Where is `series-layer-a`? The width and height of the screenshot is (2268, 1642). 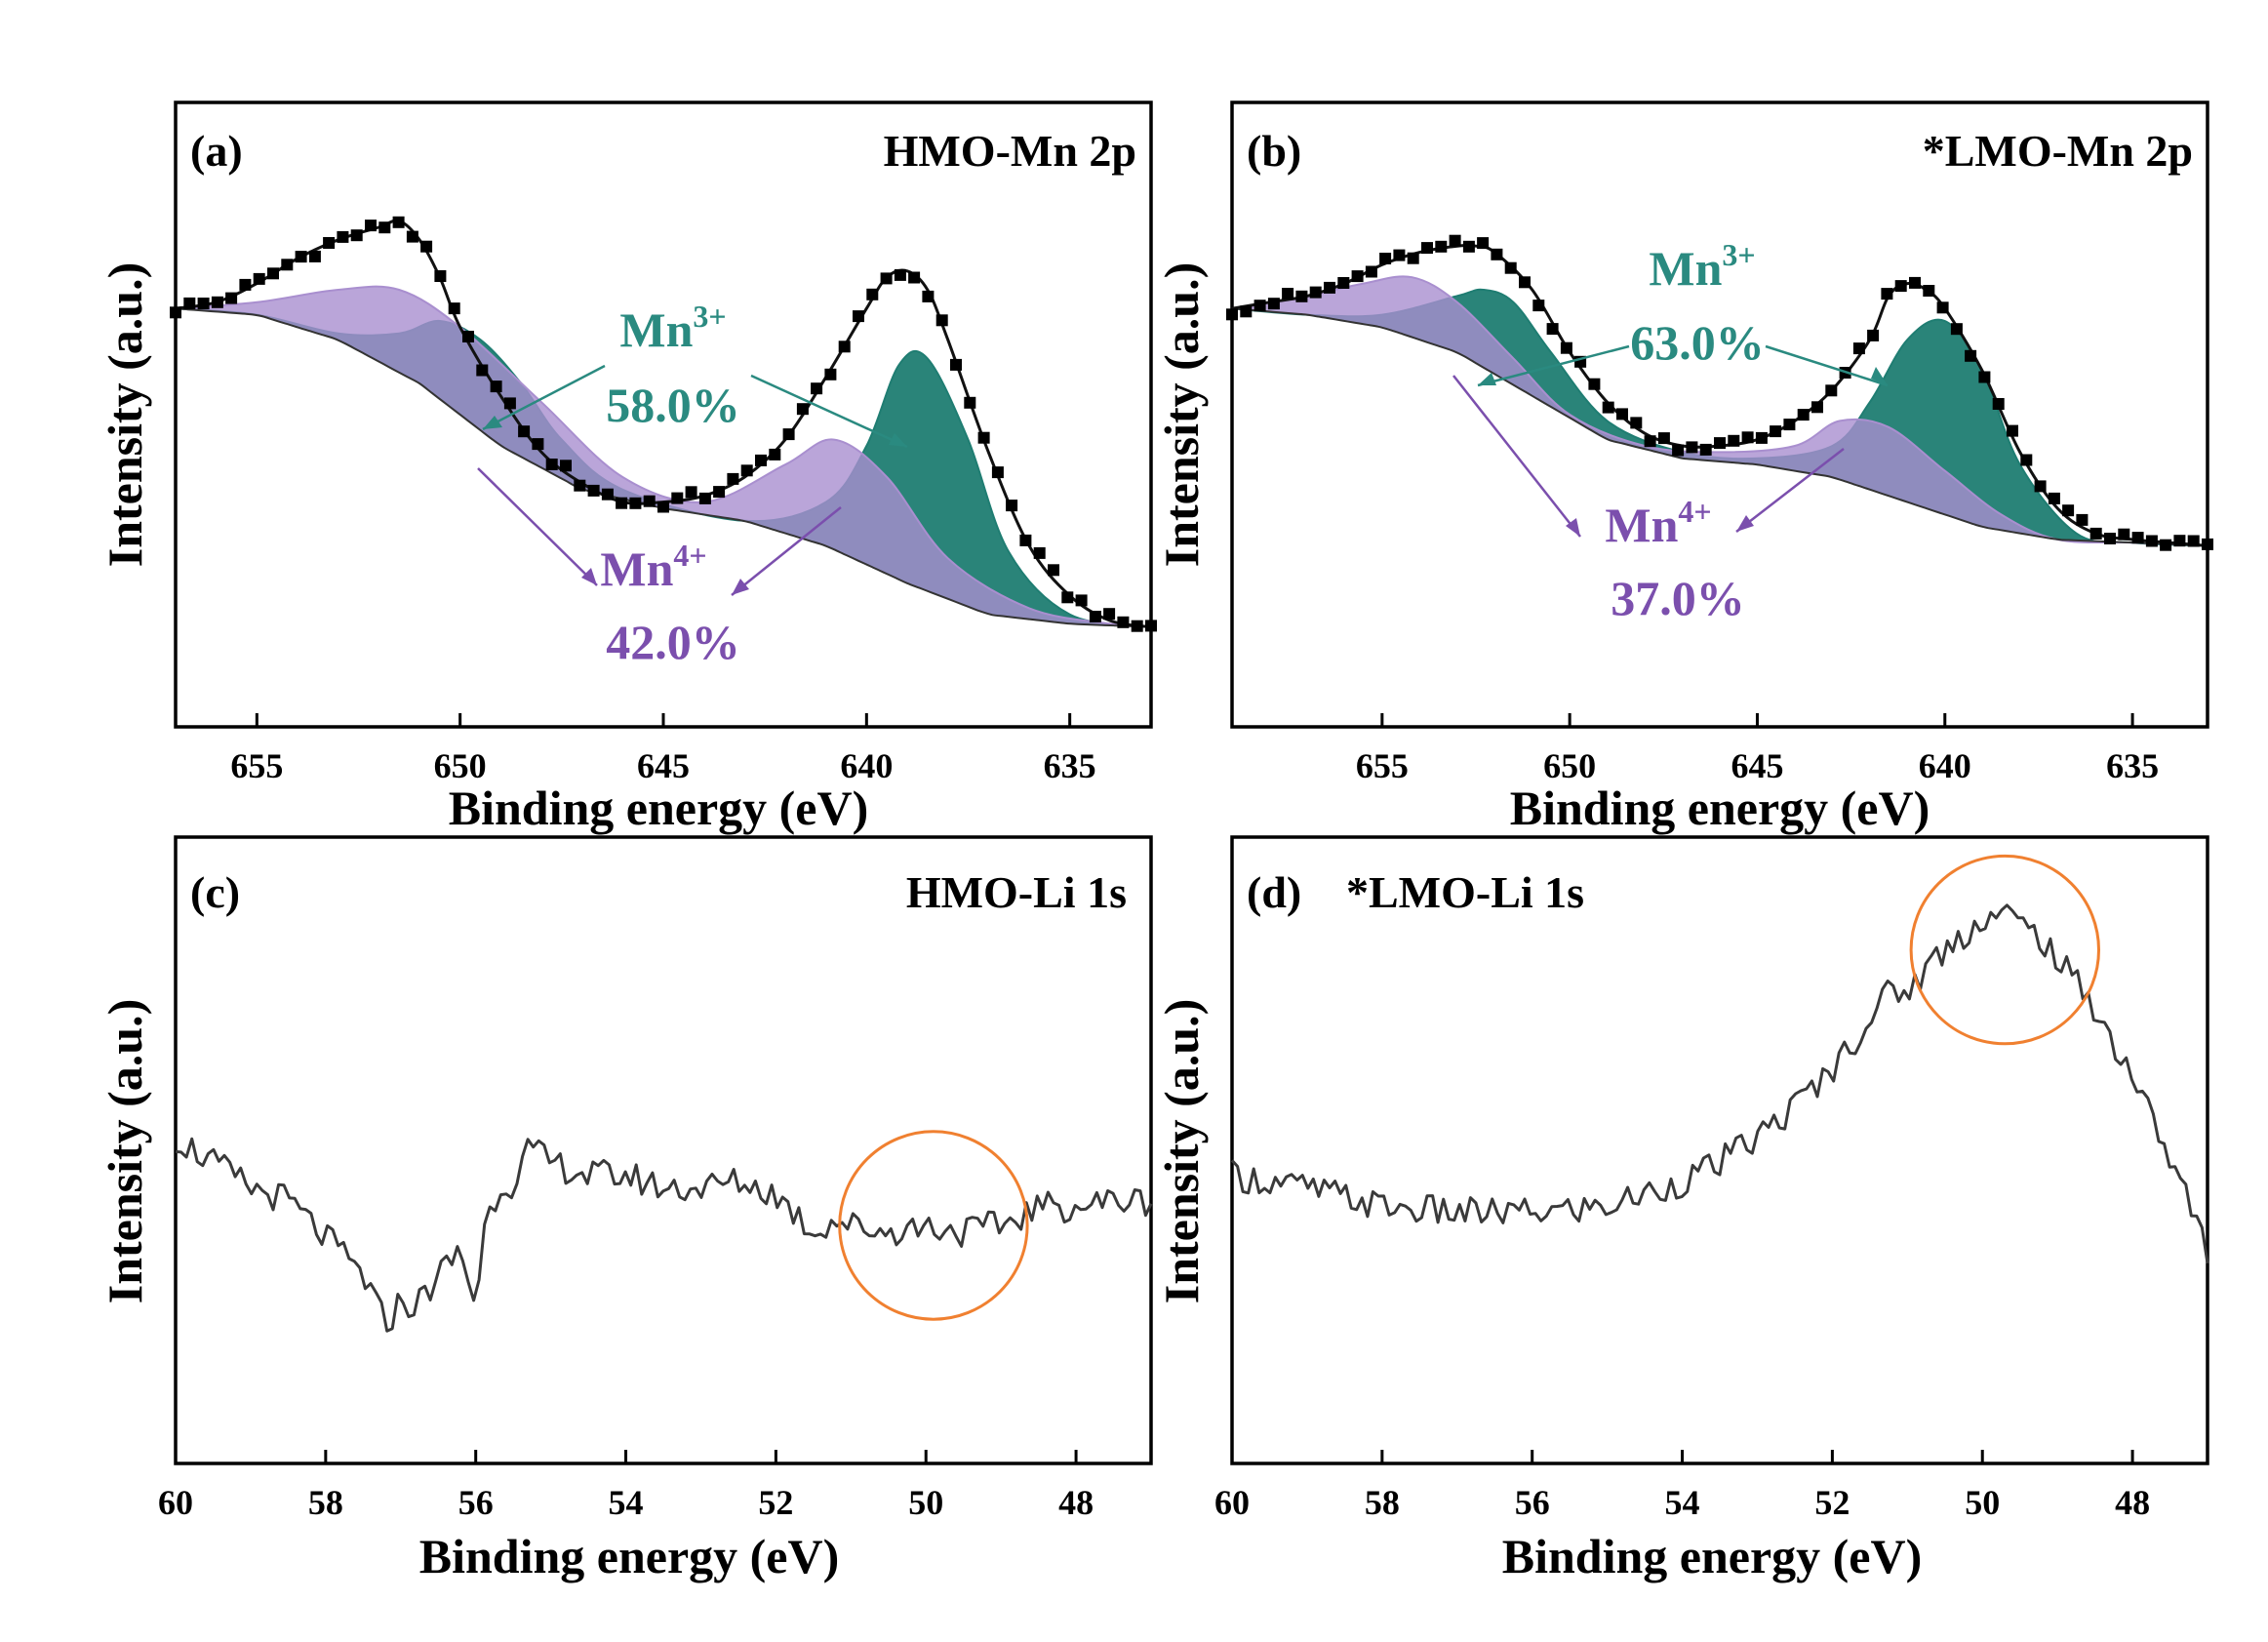
series-layer-a is located at coordinates (663, 424).